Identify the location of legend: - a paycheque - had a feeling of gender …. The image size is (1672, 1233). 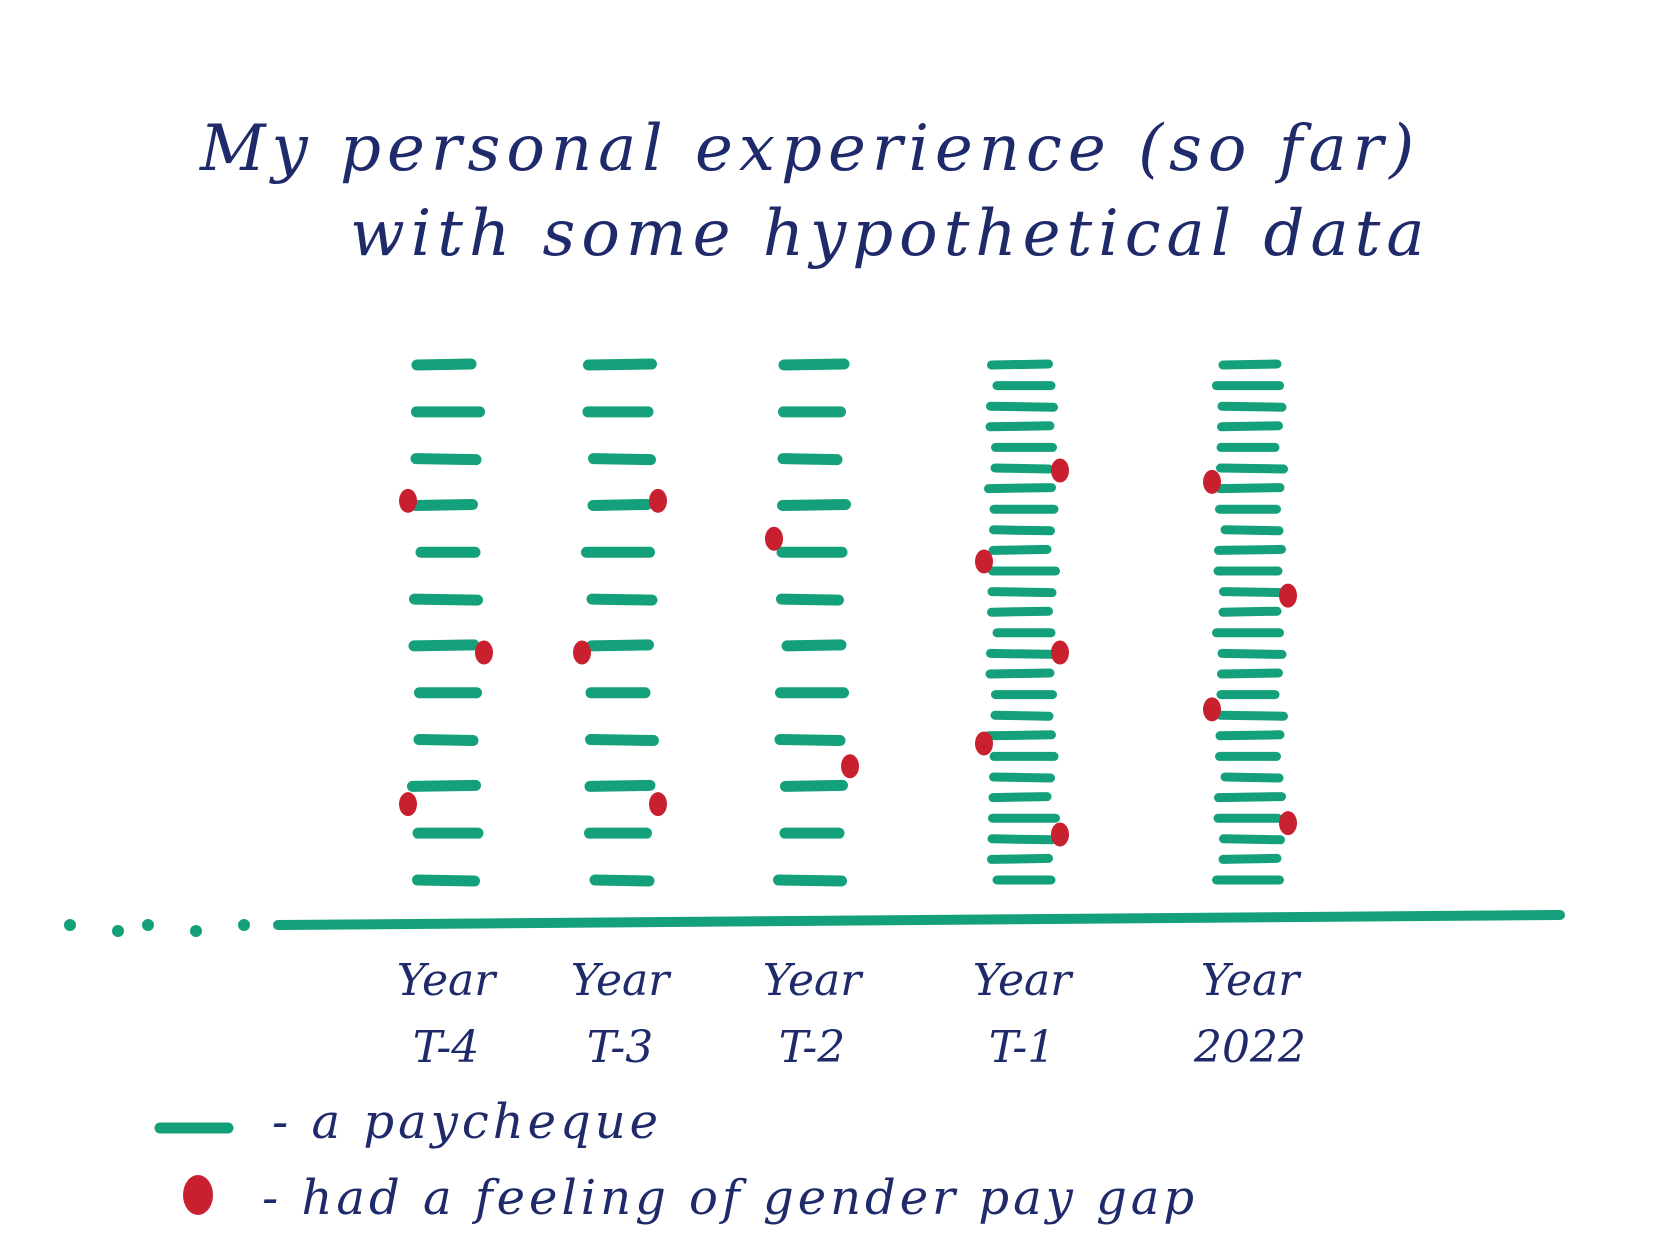
(676, 1160).